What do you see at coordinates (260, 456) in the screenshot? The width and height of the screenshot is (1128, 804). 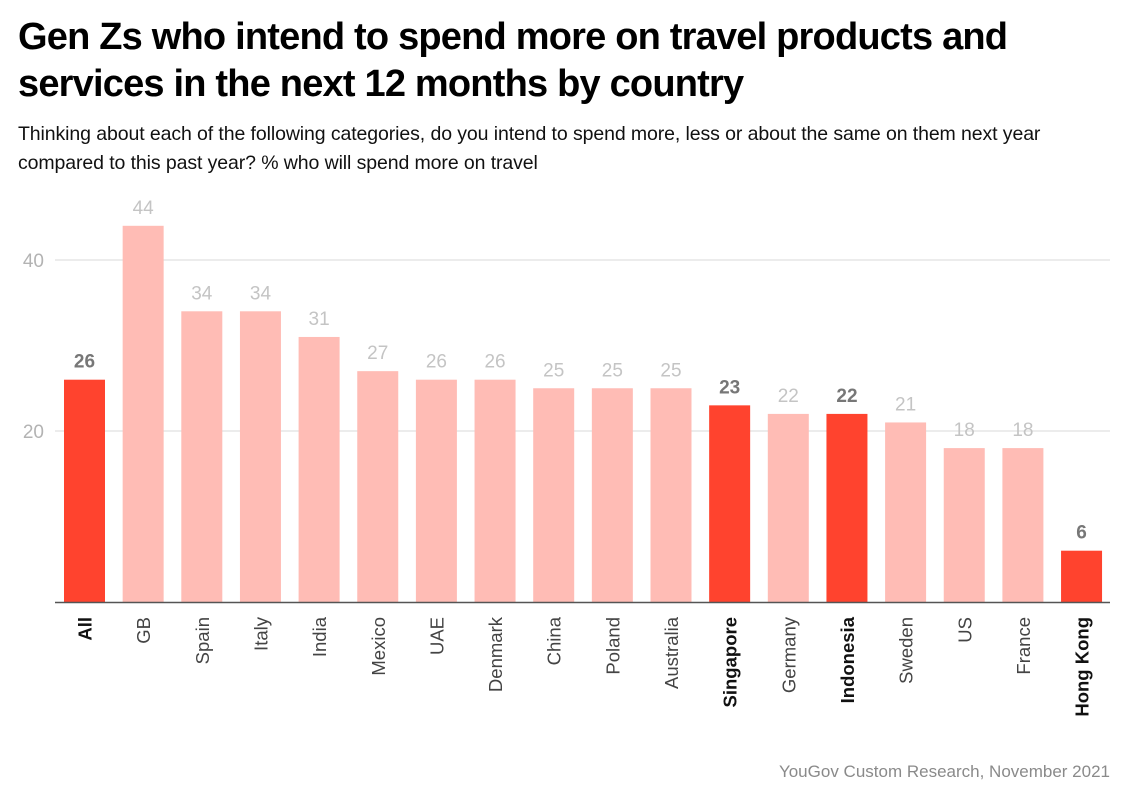 I see `bar-italy` at bounding box center [260, 456].